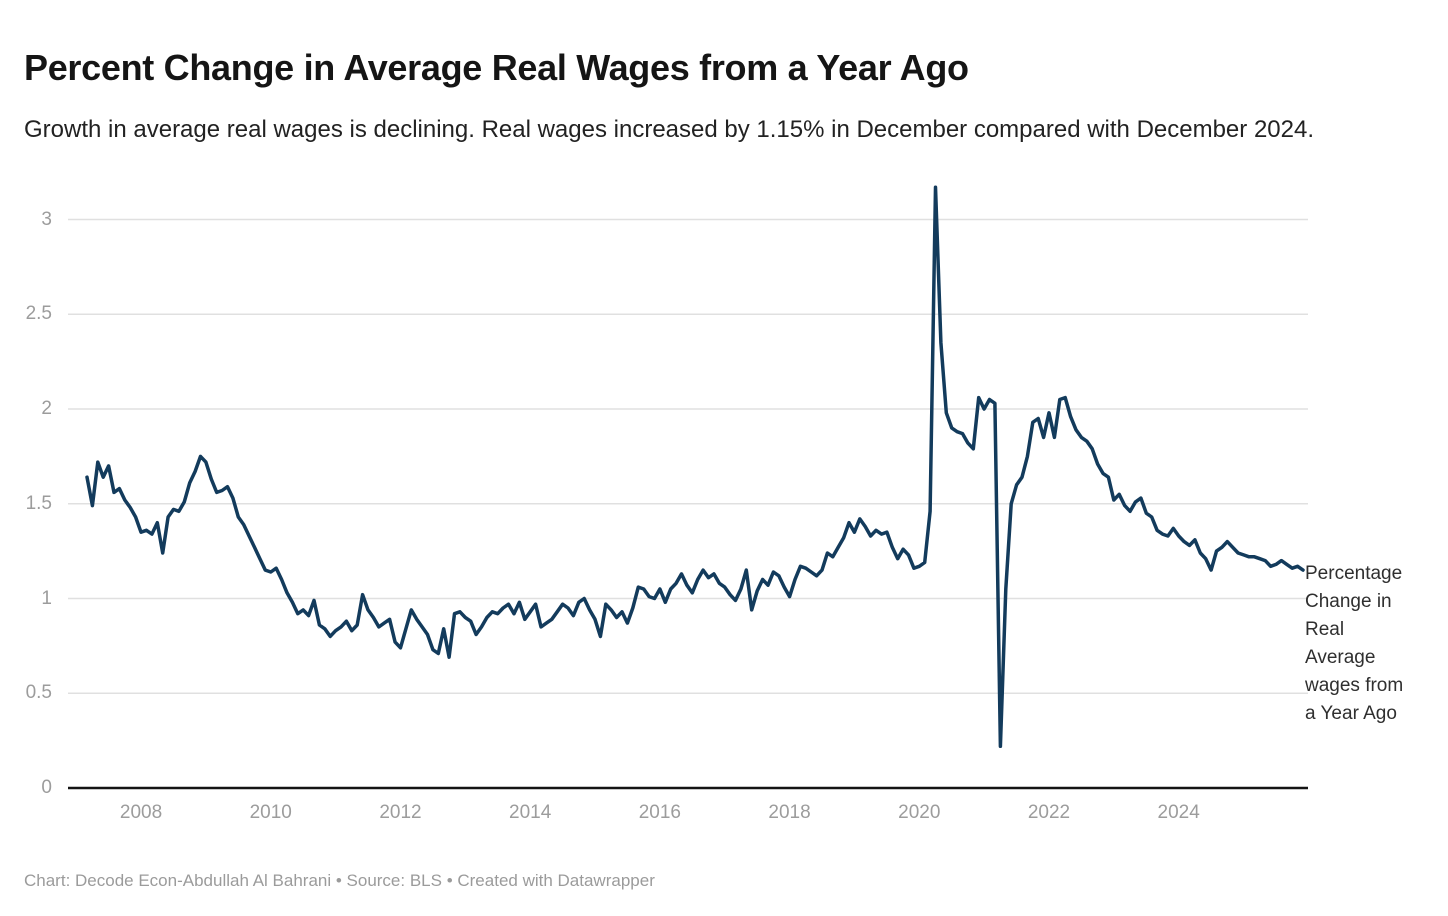 Image resolution: width=1448 pixels, height=916 pixels. I want to click on x-tick-label: 2008, so click(141, 812).